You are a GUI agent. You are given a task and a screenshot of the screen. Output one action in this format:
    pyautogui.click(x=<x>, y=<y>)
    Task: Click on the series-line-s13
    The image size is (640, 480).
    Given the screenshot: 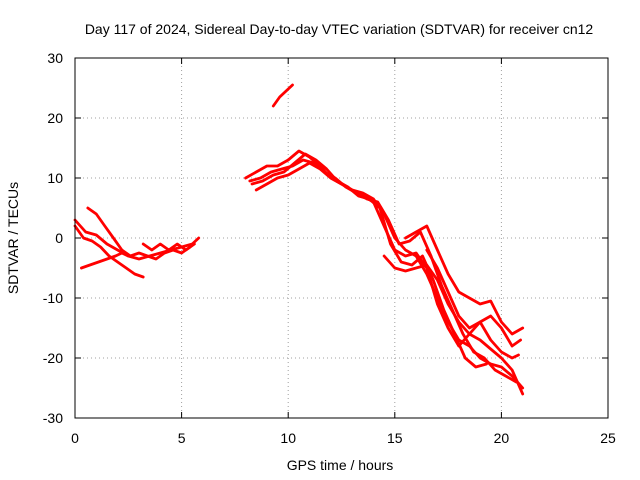 What is the action you would take?
    pyautogui.click(x=473, y=298)
    